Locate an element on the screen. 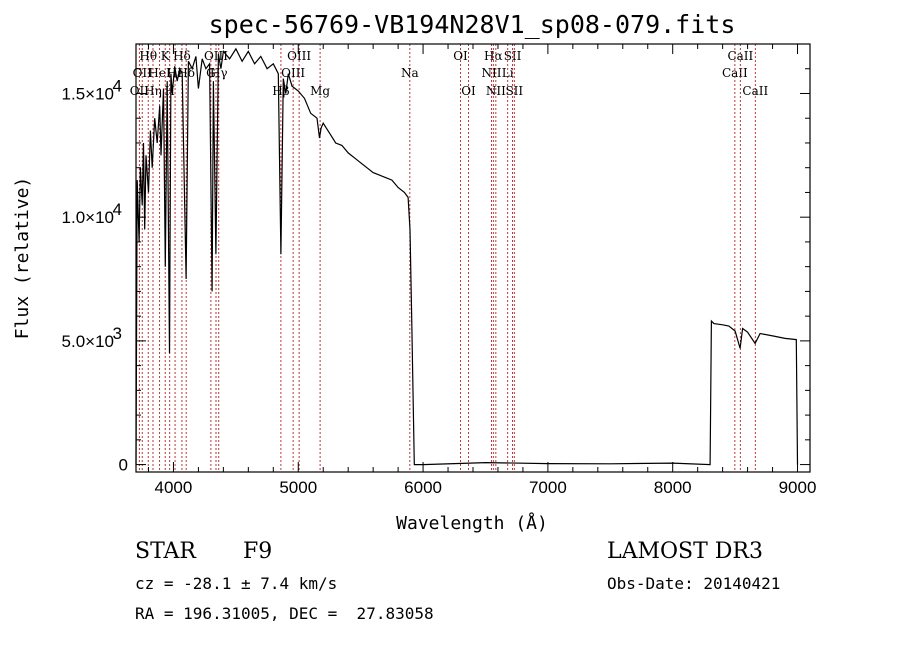 Image resolution: width=900 pixels, height=649 pixels. line-label-5: K is located at coordinates (166, 56).